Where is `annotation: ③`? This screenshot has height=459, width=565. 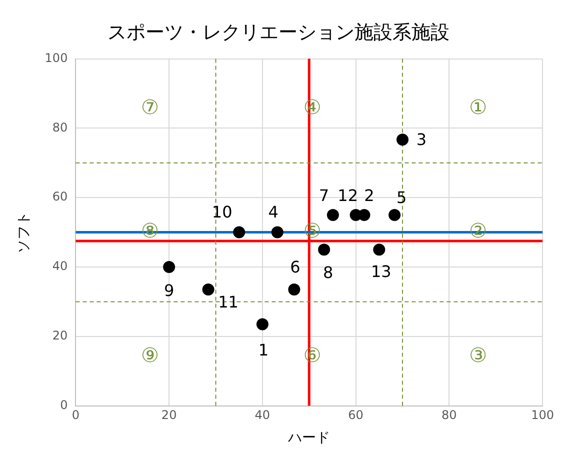 annotation: ③ is located at coordinates (478, 355).